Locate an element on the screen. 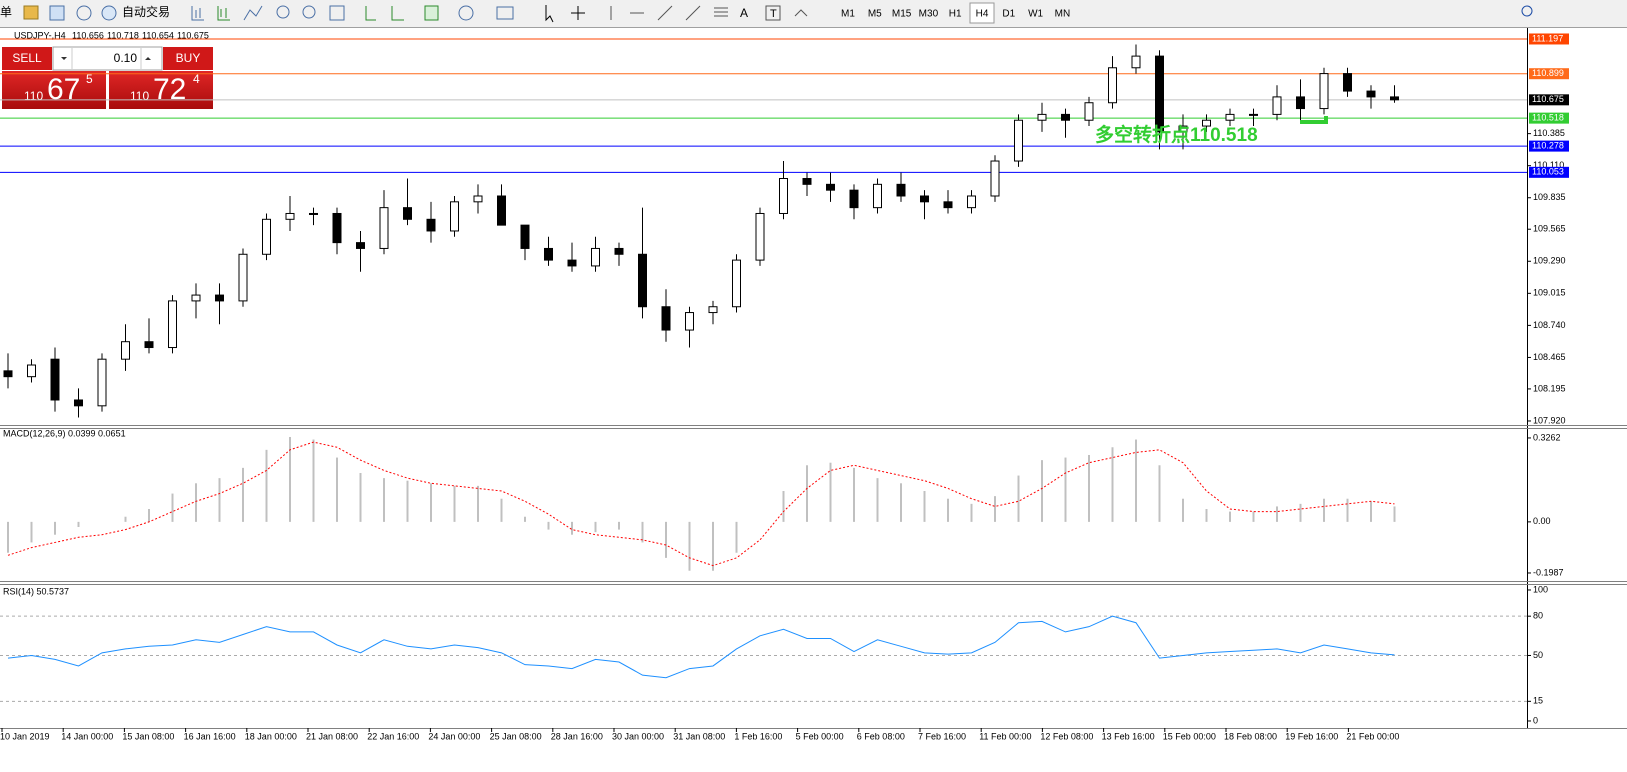 This screenshot has height=772, width=1627. timeframe-button: M30 is located at coordinates (929, 14).